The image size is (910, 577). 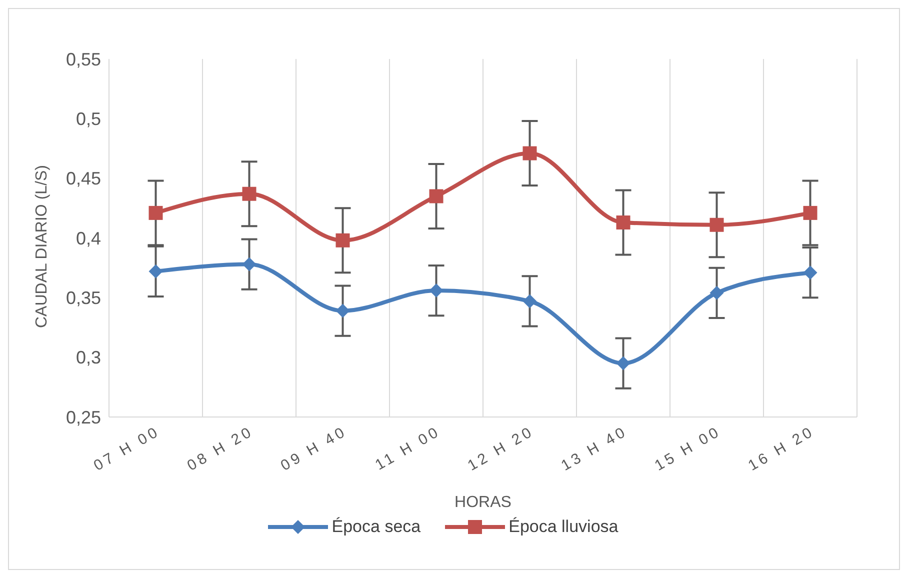 What do you see at coordinates (83, 298) in the screenshot?
I see `y-tick-label: 0,35` at bounding box center [83, 298].